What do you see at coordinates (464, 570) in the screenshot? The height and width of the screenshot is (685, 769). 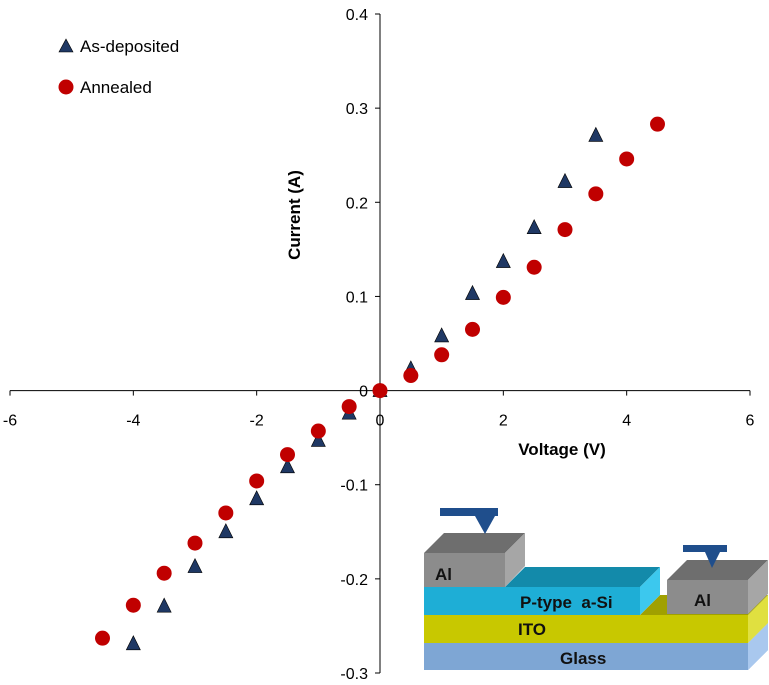 I see `al-contact-left` at bounding box center [464, 570].